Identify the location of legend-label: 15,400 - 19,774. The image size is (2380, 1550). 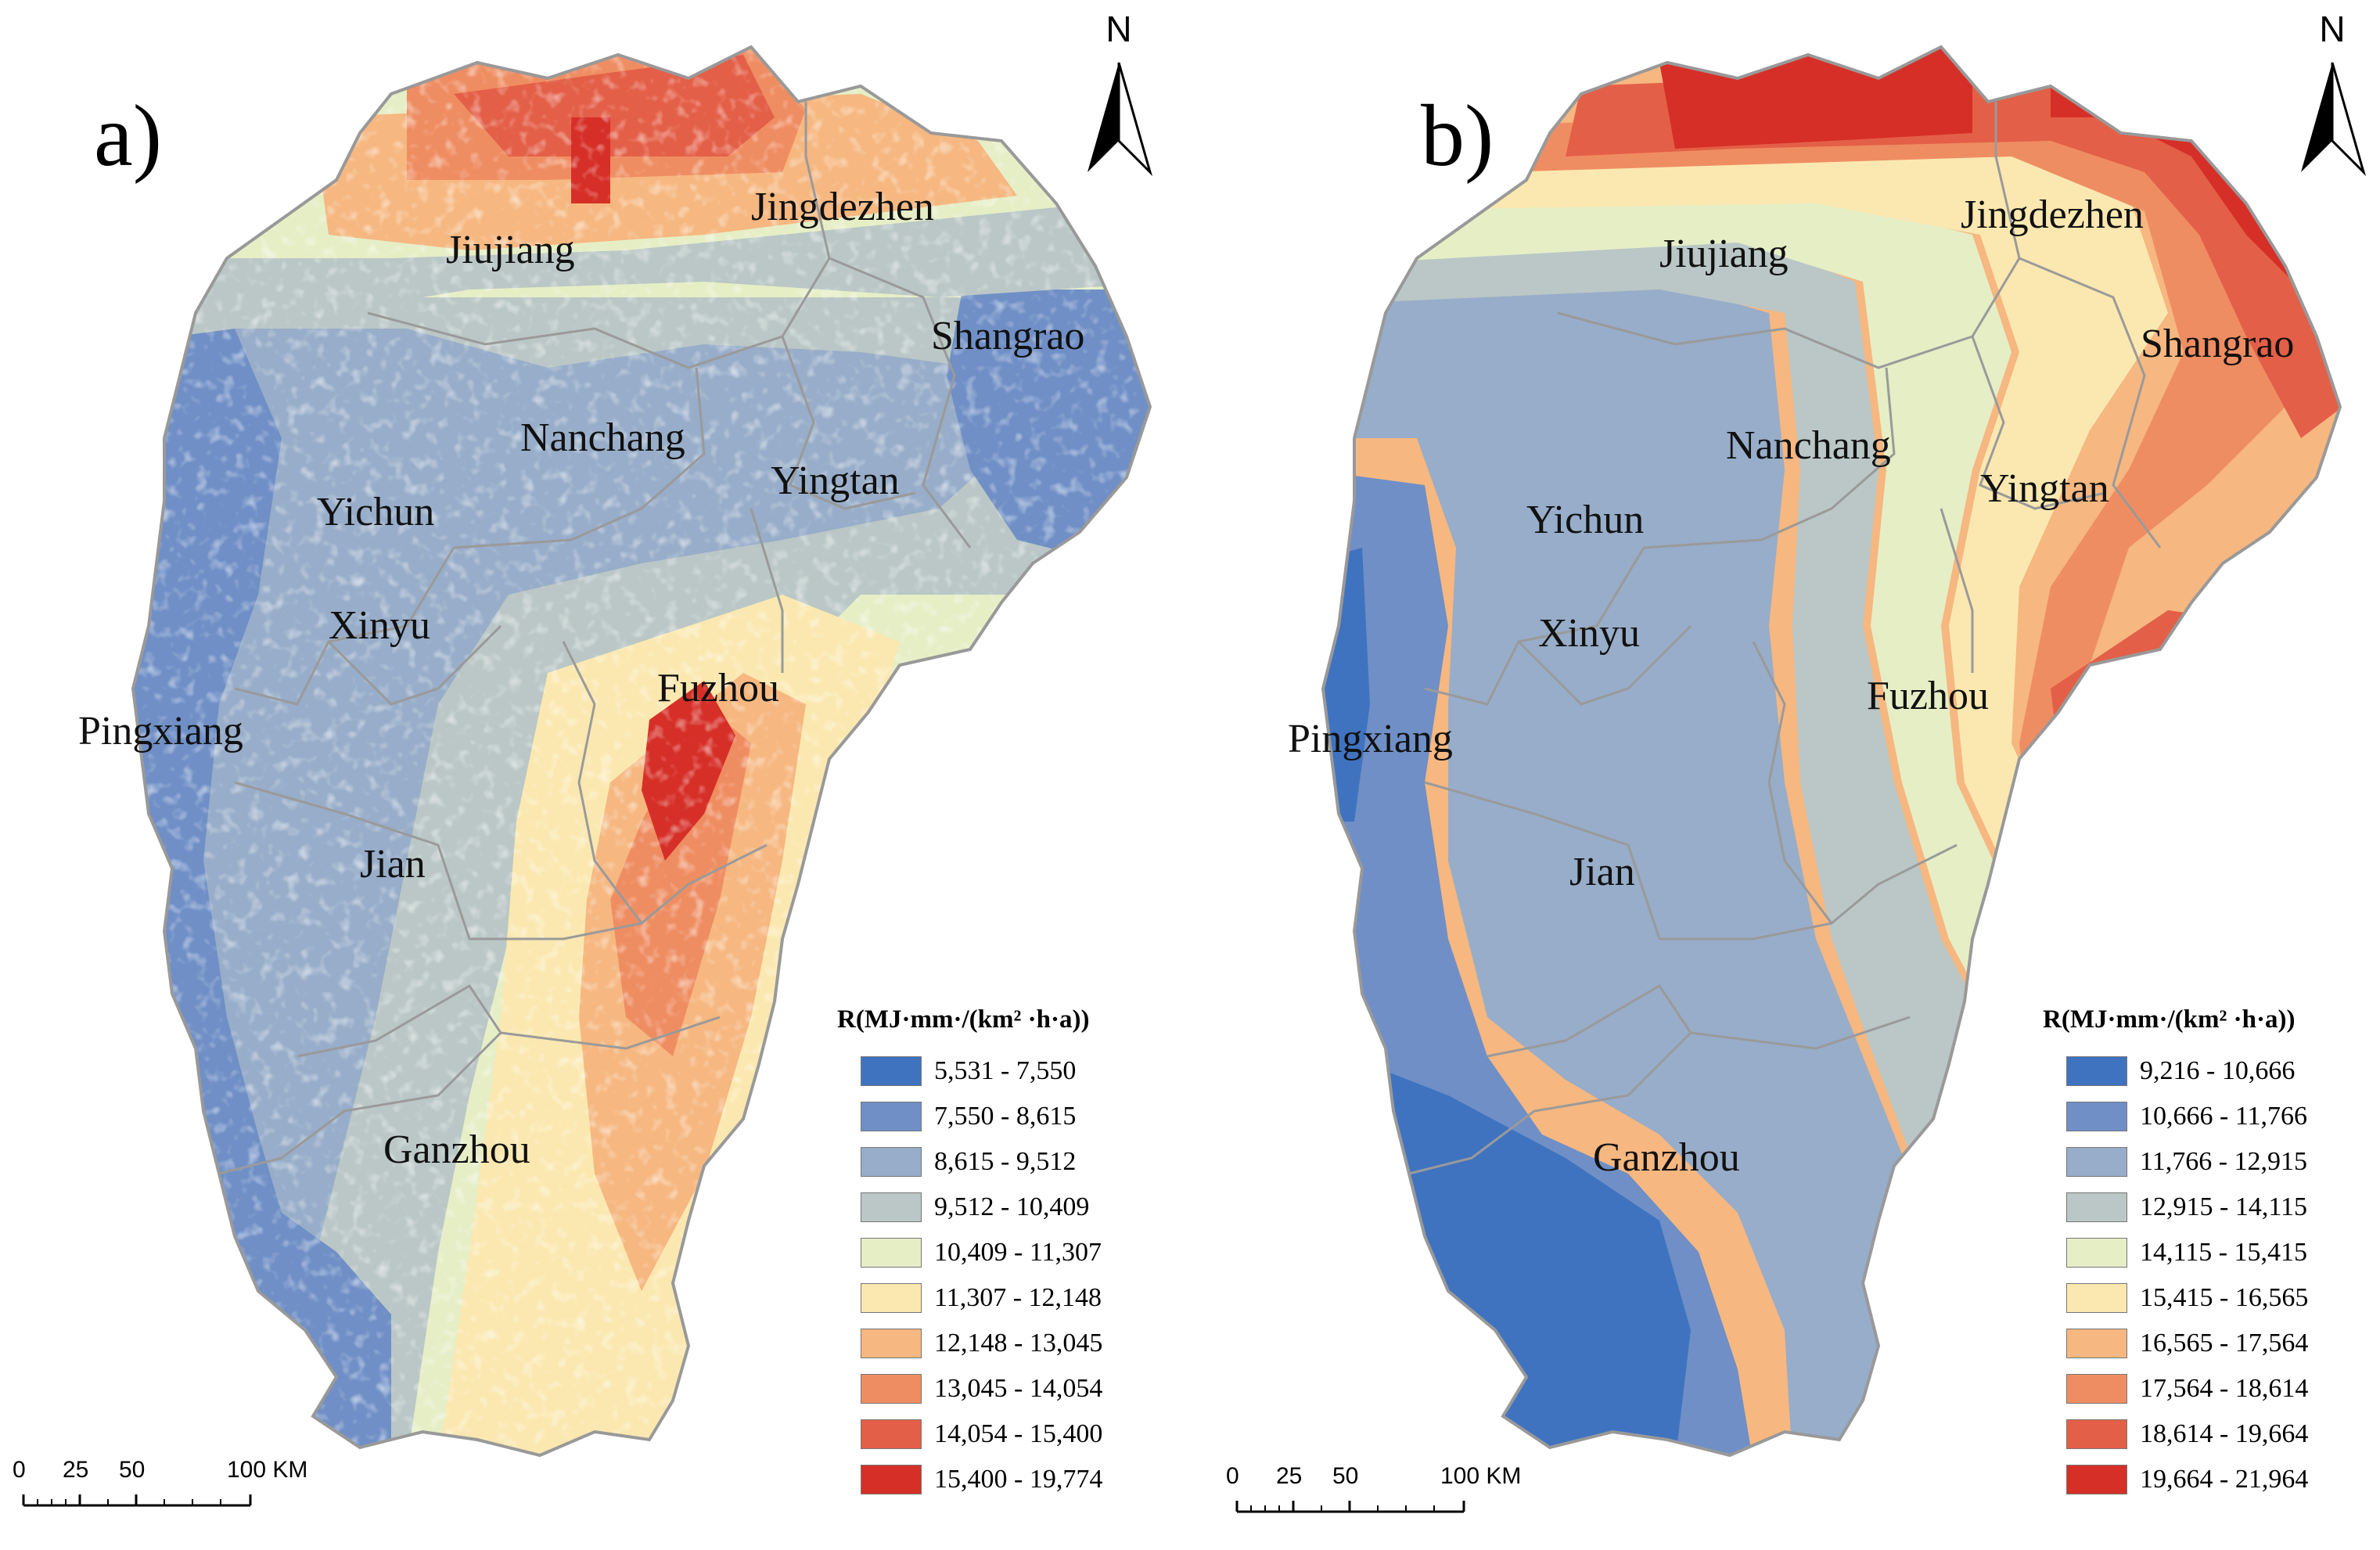
(1018, 1480).